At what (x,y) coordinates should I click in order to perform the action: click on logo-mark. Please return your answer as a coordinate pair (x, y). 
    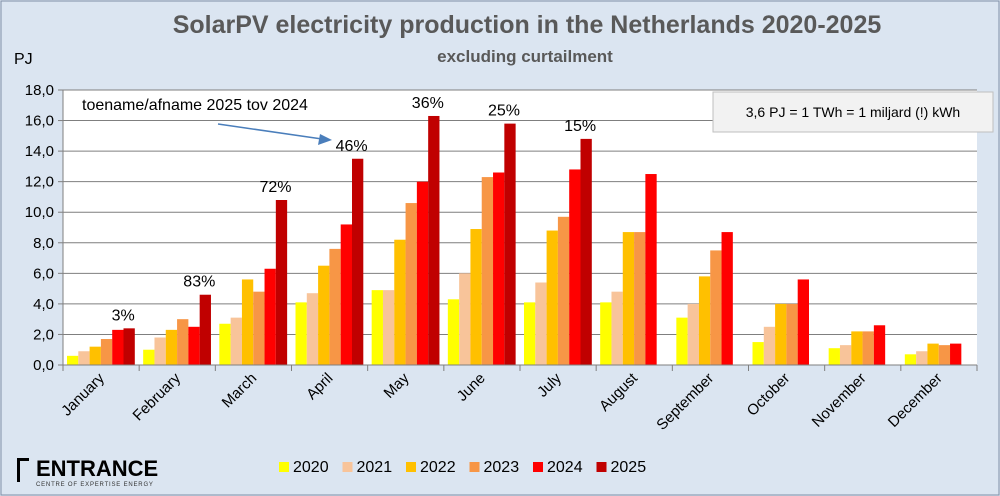
    Looking at the image, I should click on (18, 470).